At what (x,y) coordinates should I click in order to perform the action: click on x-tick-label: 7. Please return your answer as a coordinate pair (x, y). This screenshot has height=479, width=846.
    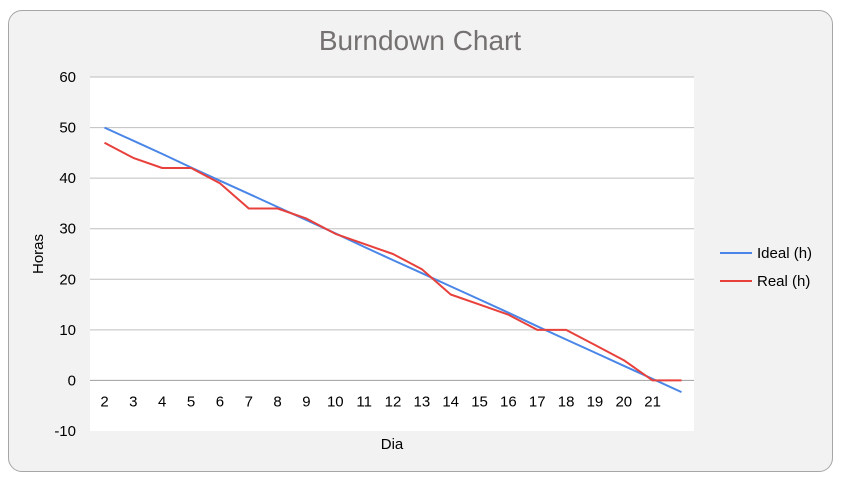
    Looking at the image, I should click on (249, 401).